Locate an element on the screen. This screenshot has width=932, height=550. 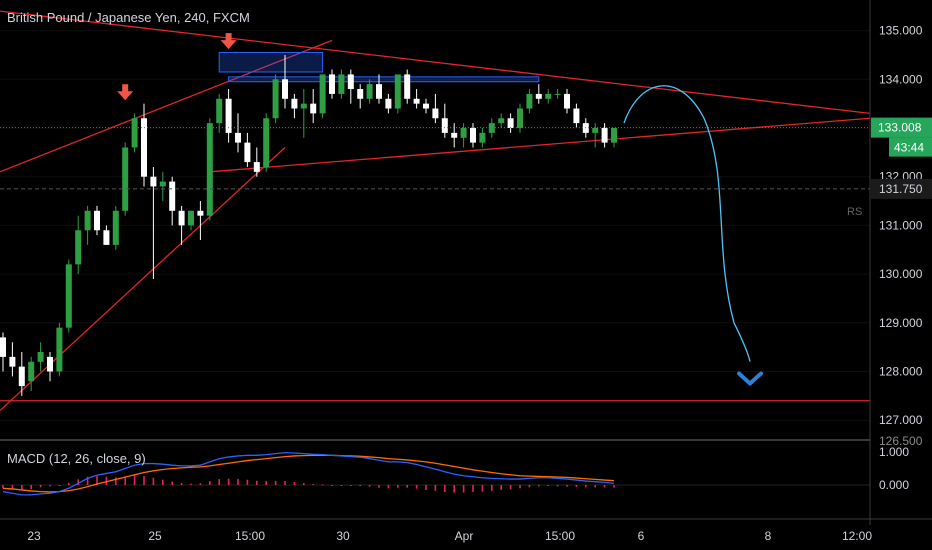
time-tick-label: 30 is located at coordinates (343, 536).